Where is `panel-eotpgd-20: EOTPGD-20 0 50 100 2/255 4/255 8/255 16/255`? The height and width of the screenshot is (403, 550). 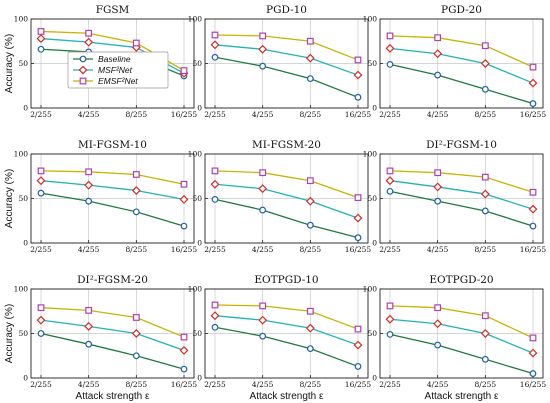 panel-eotpgd-20: EOTPGD-20 0 50 100 2/255 4/255 8/255 16/255 is located at coordinates (455, 331).